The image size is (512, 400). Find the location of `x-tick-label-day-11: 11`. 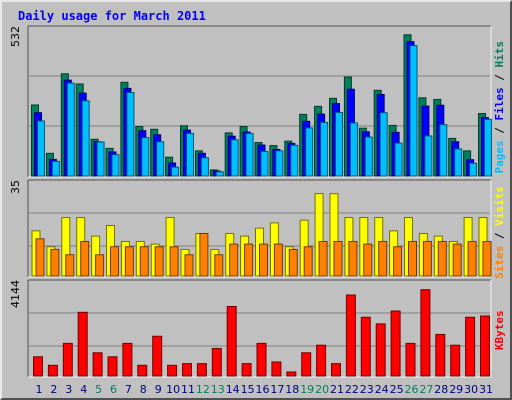

x-tick-label-day-11: 11 is located at coordinates (188, 389).